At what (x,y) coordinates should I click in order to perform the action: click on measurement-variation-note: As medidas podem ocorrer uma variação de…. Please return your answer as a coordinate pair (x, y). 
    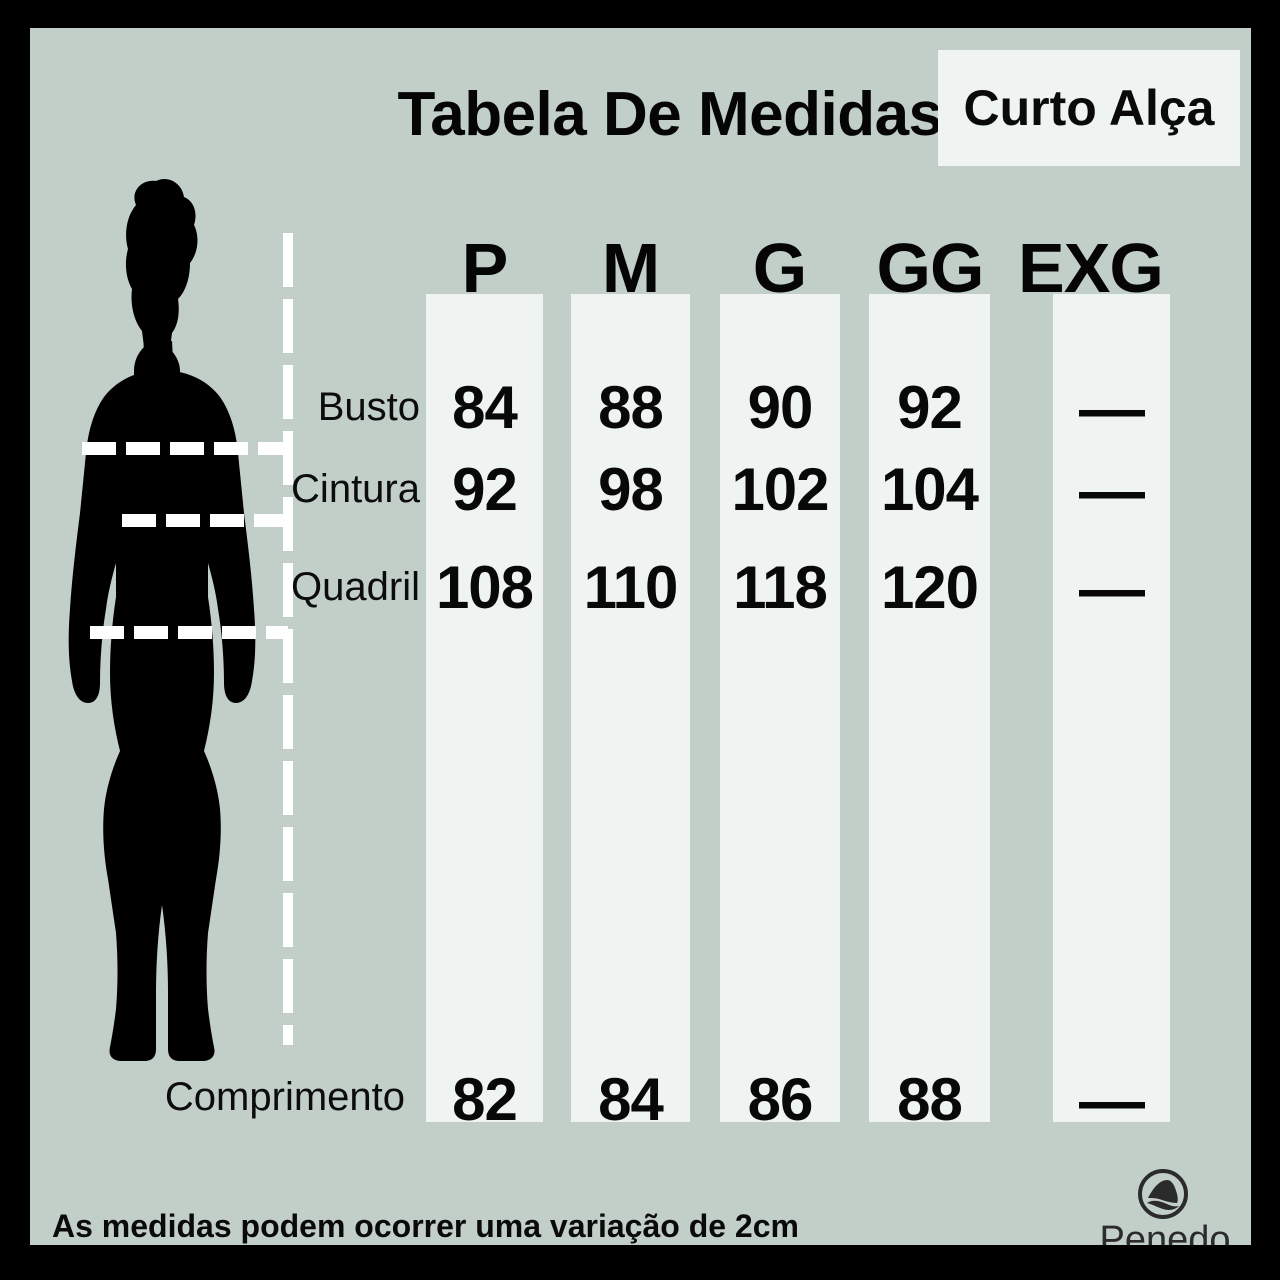
    Looking at the image, I should click on (425, 1226).